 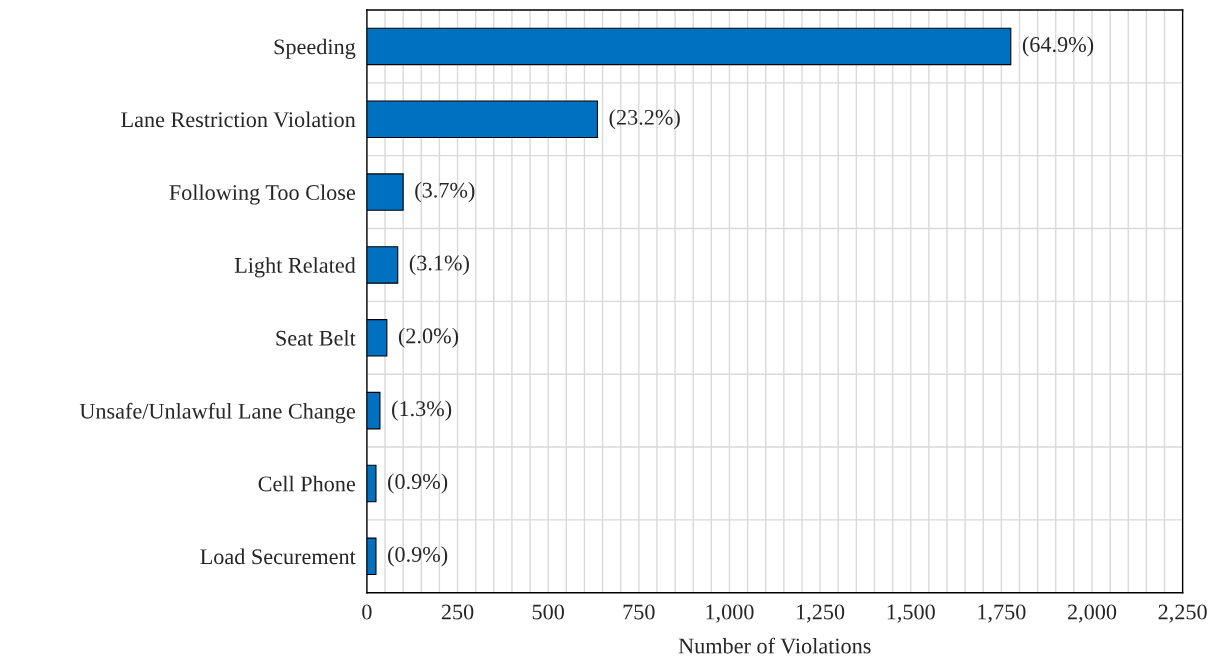 I want to click on x-tick-label: 1,500, so click(x=911, y=613).